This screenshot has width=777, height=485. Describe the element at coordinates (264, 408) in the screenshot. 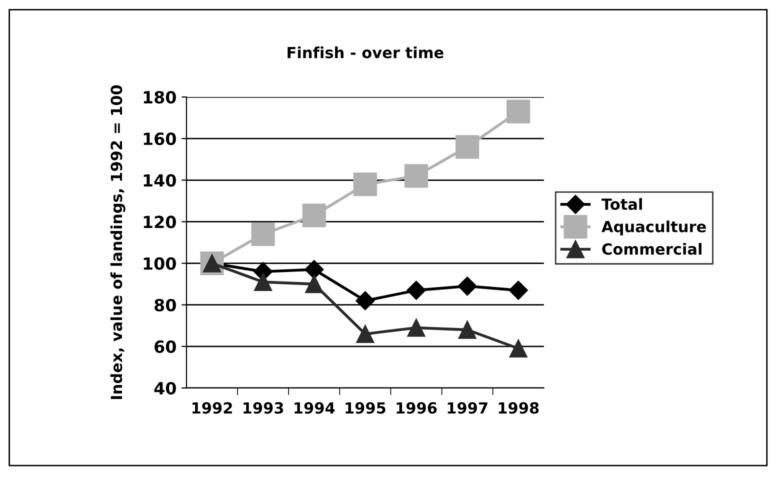

I see `x-tick-label: 1993` at that location.